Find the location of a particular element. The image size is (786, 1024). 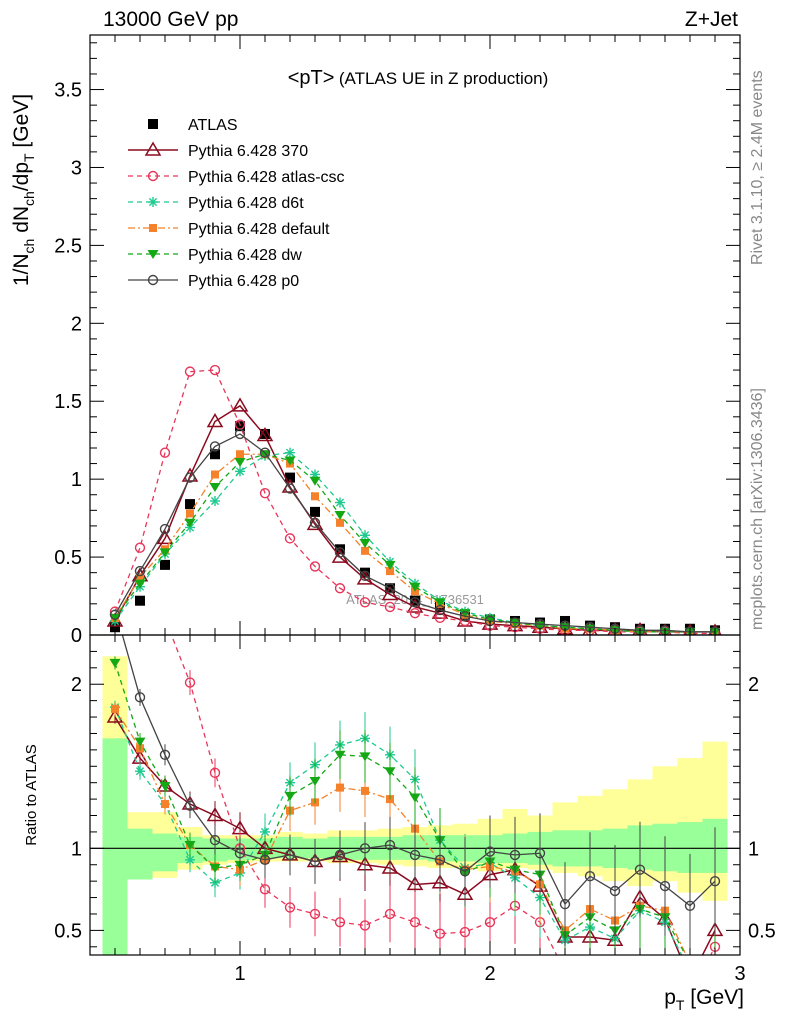

mcplots-label: mcplots.cern.ch [arXiv:1306.3436] is located at coordinates (757, 509).